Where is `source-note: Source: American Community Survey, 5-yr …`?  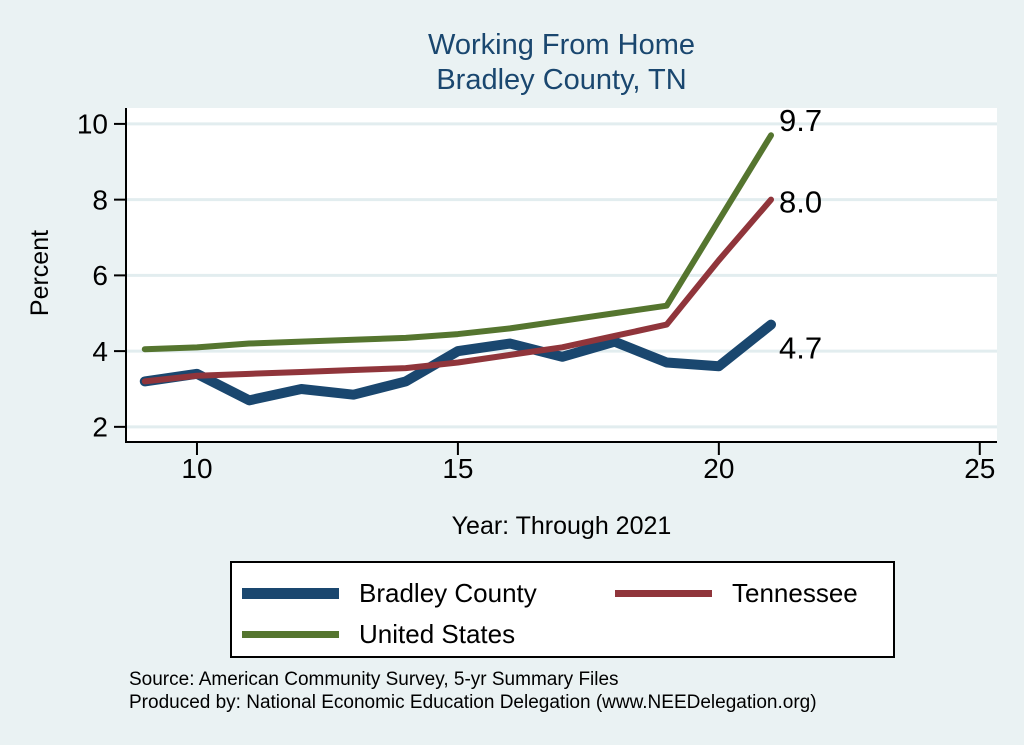 source-note: Source: American Community Survey, 5-yr … is located at coordinates (473, 691).